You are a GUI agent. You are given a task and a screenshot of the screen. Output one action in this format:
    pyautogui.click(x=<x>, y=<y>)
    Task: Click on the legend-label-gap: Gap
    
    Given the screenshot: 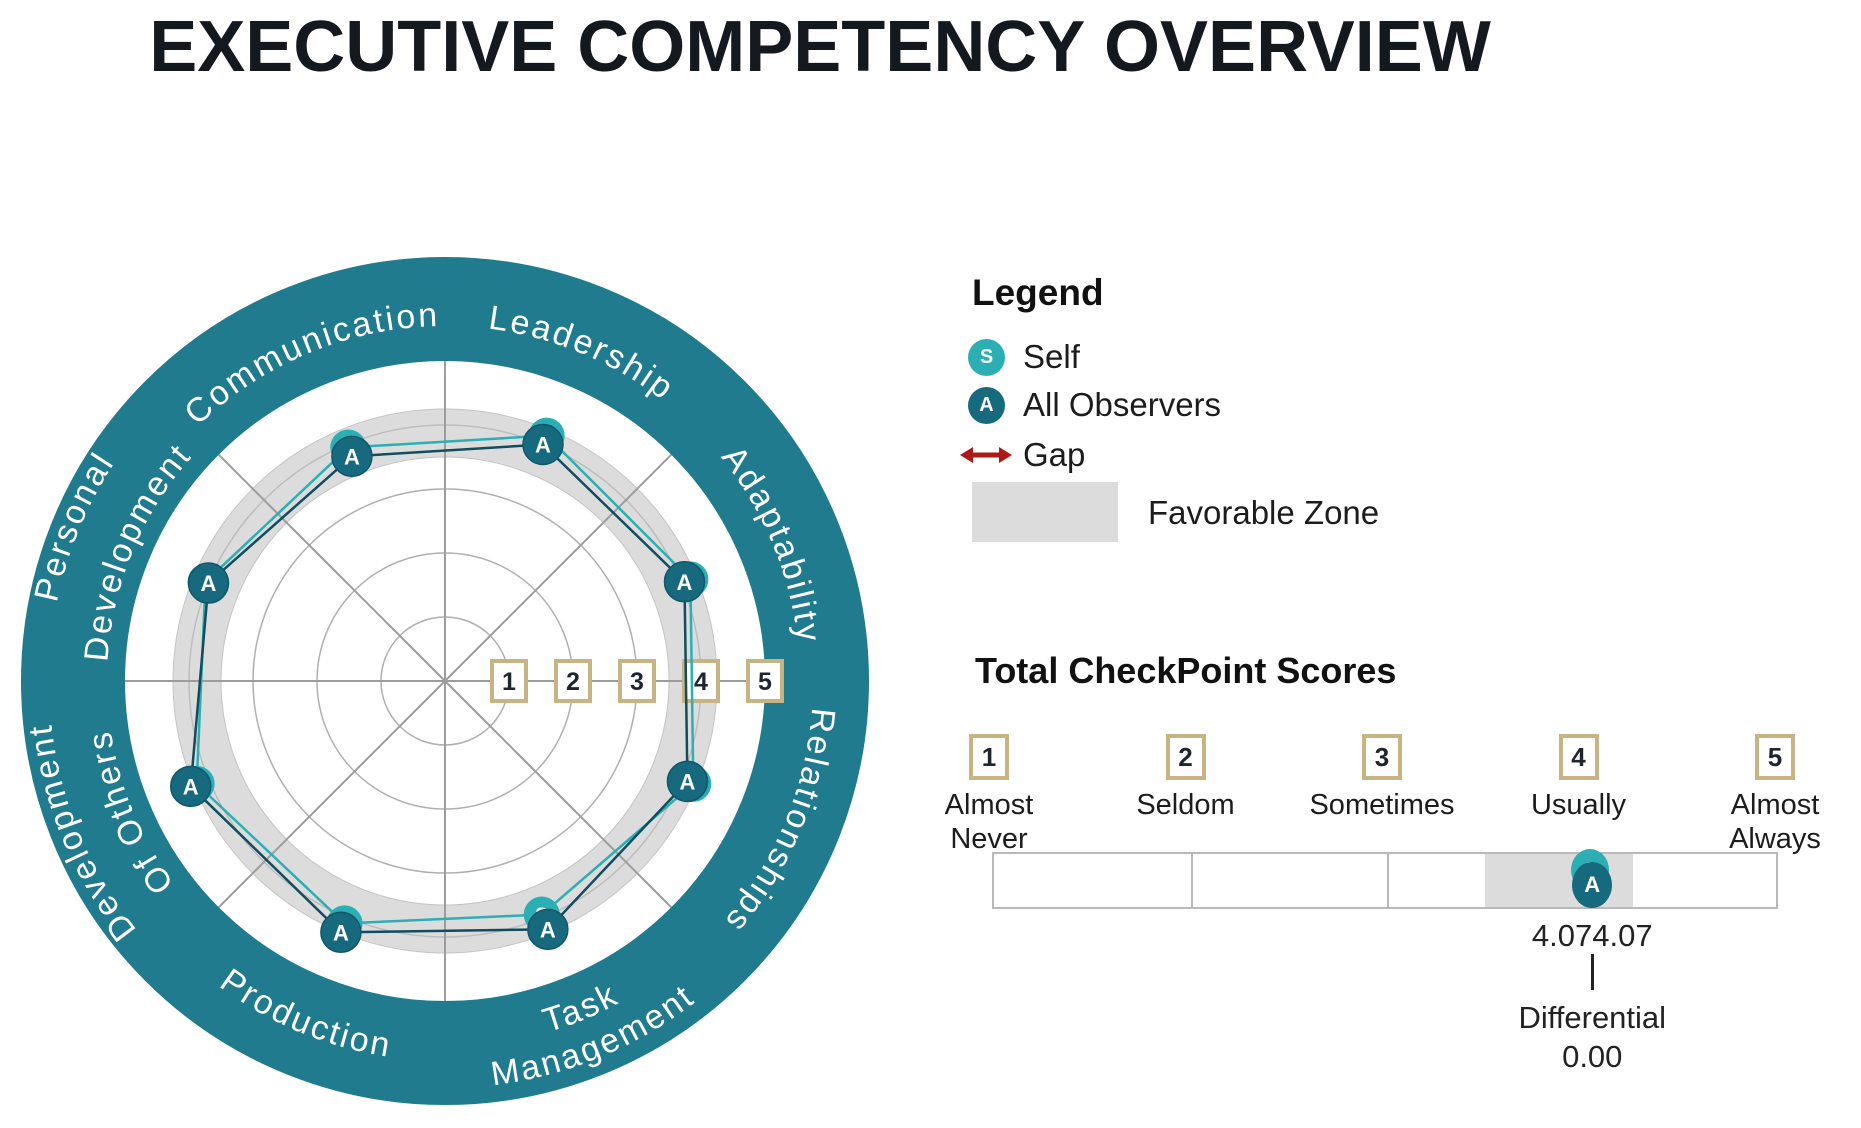 What is the action you would take?
    pyautogui.click(x=1054, y=454)
    